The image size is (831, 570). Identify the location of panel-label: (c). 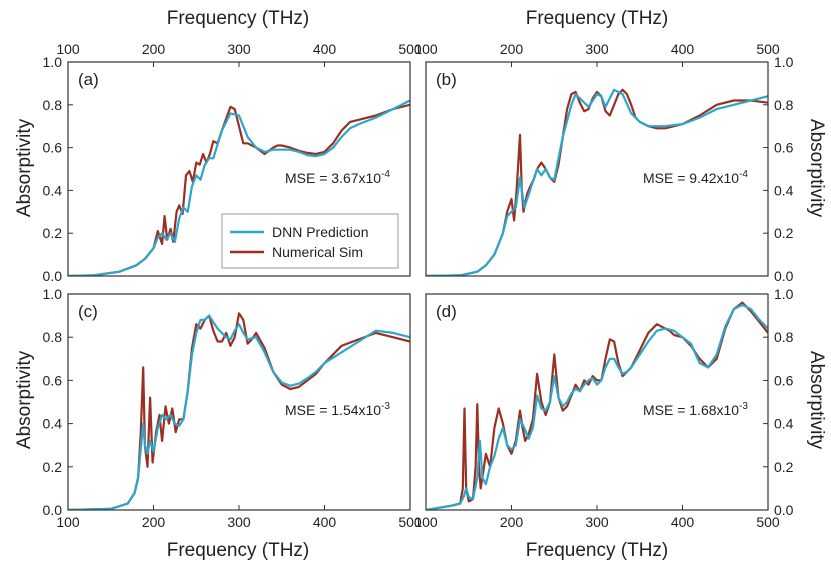
(88, 311).